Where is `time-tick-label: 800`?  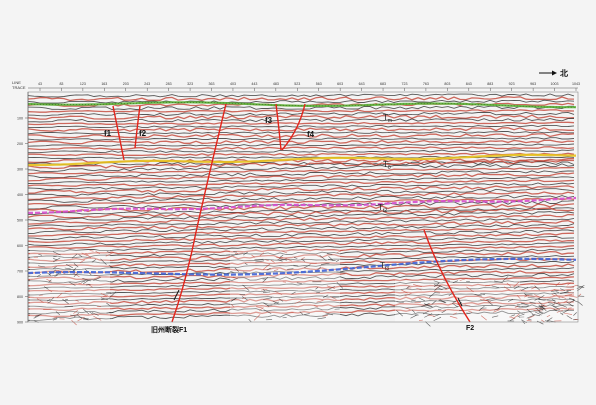 time-tick-label: 800 is located at coordinates (20, 297).